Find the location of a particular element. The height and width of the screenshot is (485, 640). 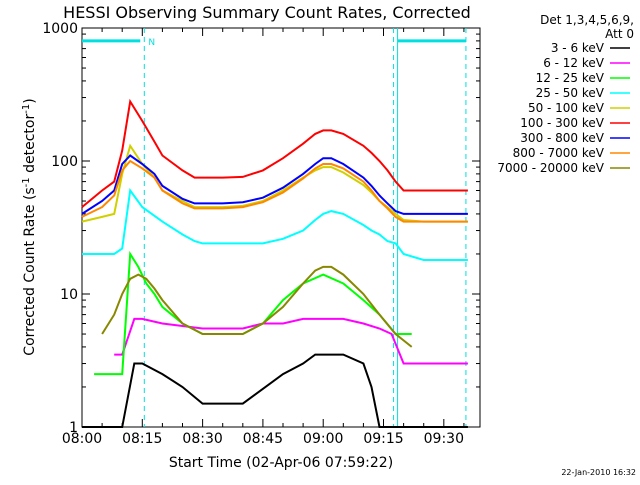

legend-label: 6 - 12 keV is located at coordinates (574, 63).